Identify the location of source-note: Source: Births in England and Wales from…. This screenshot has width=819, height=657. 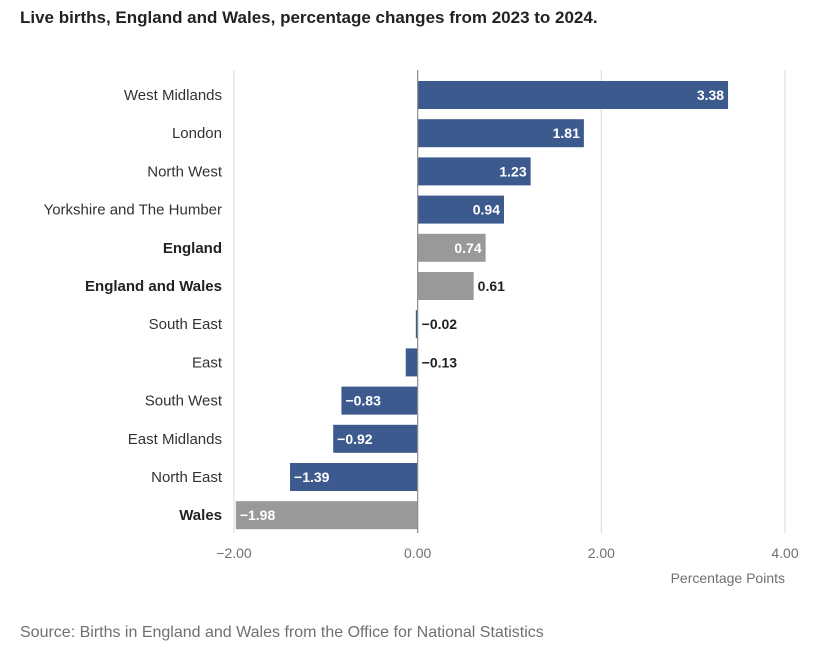
(282, 632).